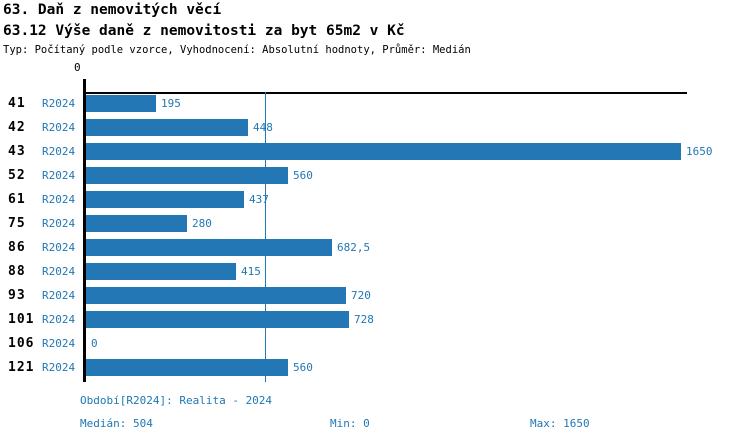 This screenshot has height=440, width=750. What do you see at coordinates (375, 224) in the screenshot?
I see `chart-row: 75 R2024 280` at bounding box center [375, 224].